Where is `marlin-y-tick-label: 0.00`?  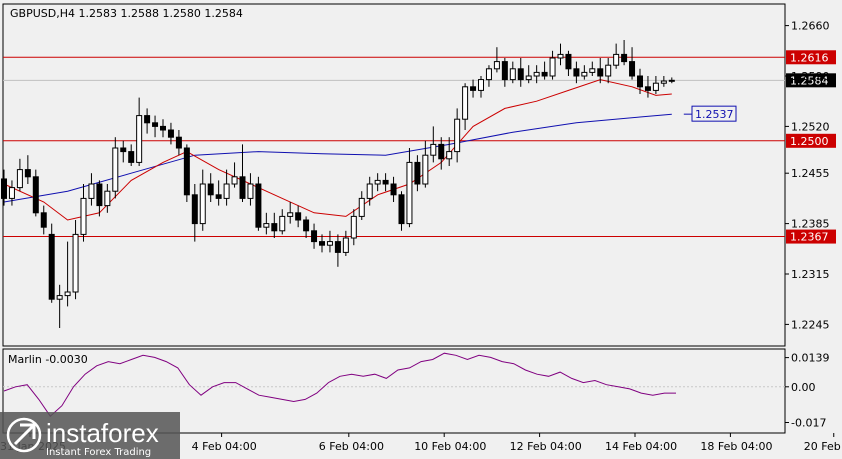 marlin-y-tick-label: 0.00 is located at coordinates (803, 387).